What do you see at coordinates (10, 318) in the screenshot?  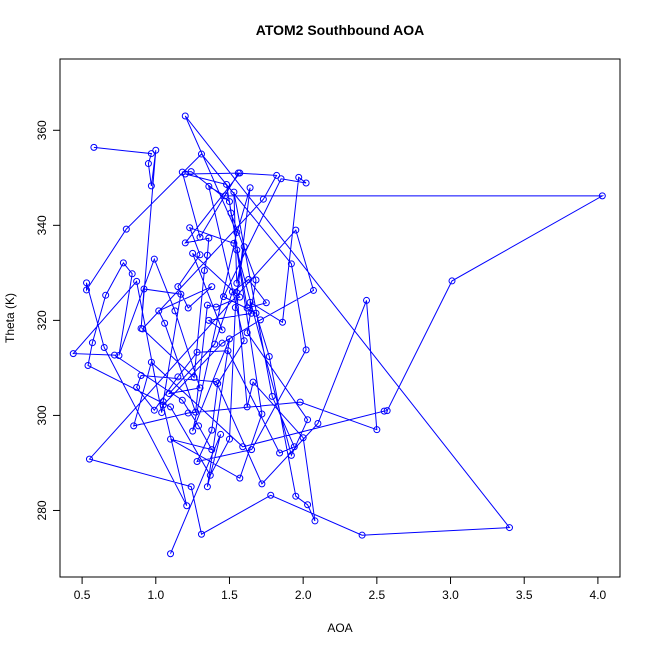 I see `y-axis-label: Theta (K)` at bounding box center [10, 318].